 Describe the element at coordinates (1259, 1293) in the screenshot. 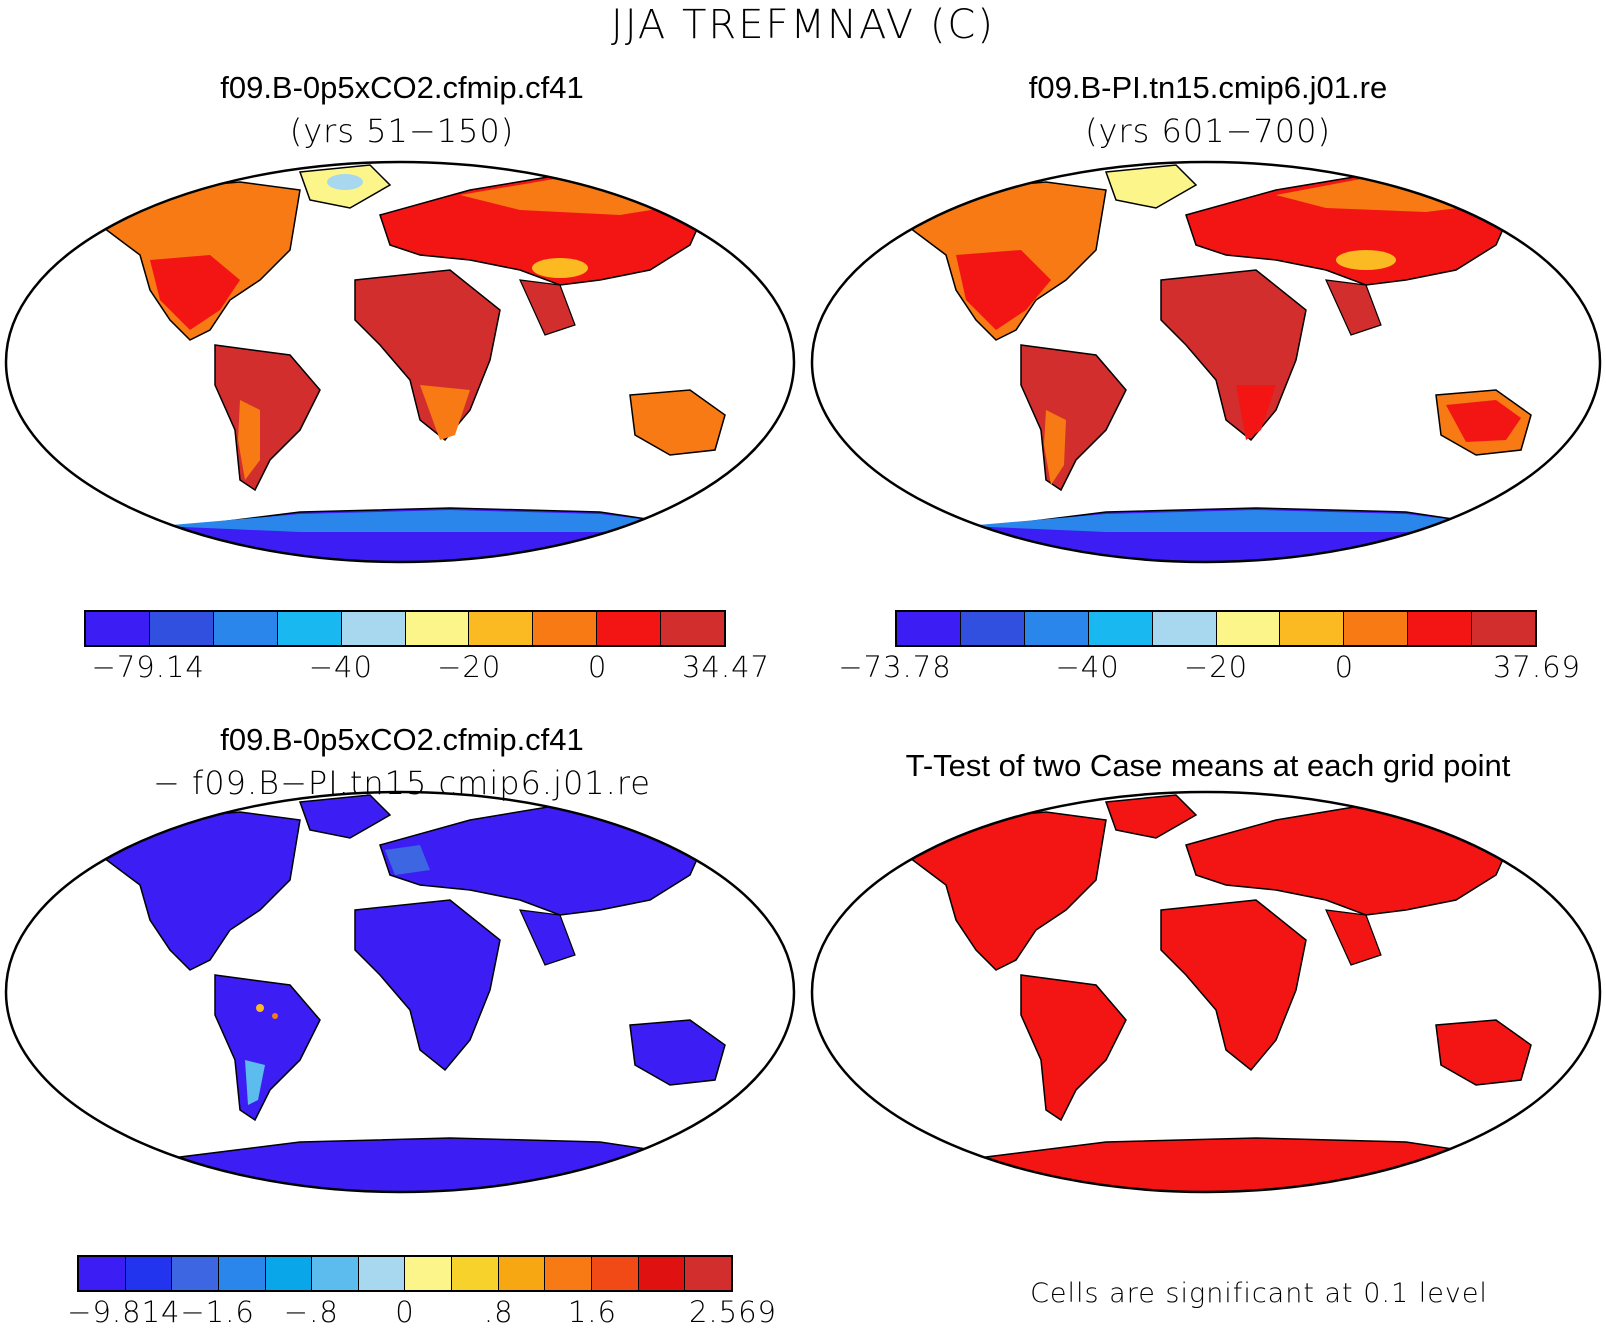

I see `significance-note: Cells are significant at 0.1 level` at that location.